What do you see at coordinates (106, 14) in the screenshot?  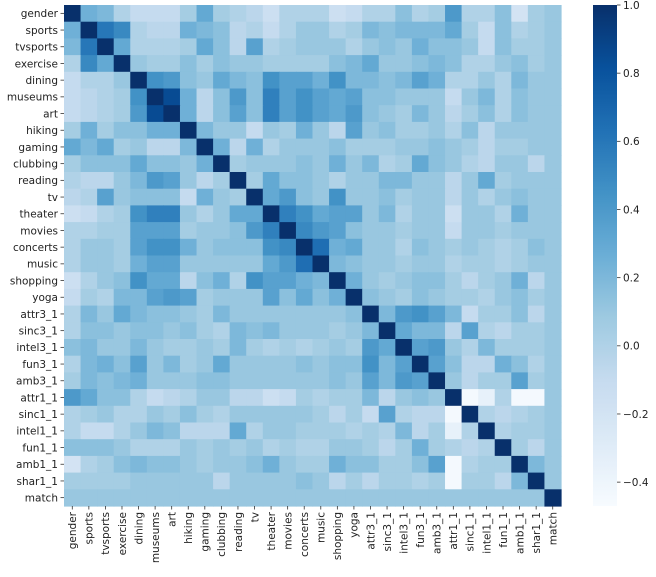 I see `heatmap-cell-gender-tvsports` at bounding box center [106, 14].